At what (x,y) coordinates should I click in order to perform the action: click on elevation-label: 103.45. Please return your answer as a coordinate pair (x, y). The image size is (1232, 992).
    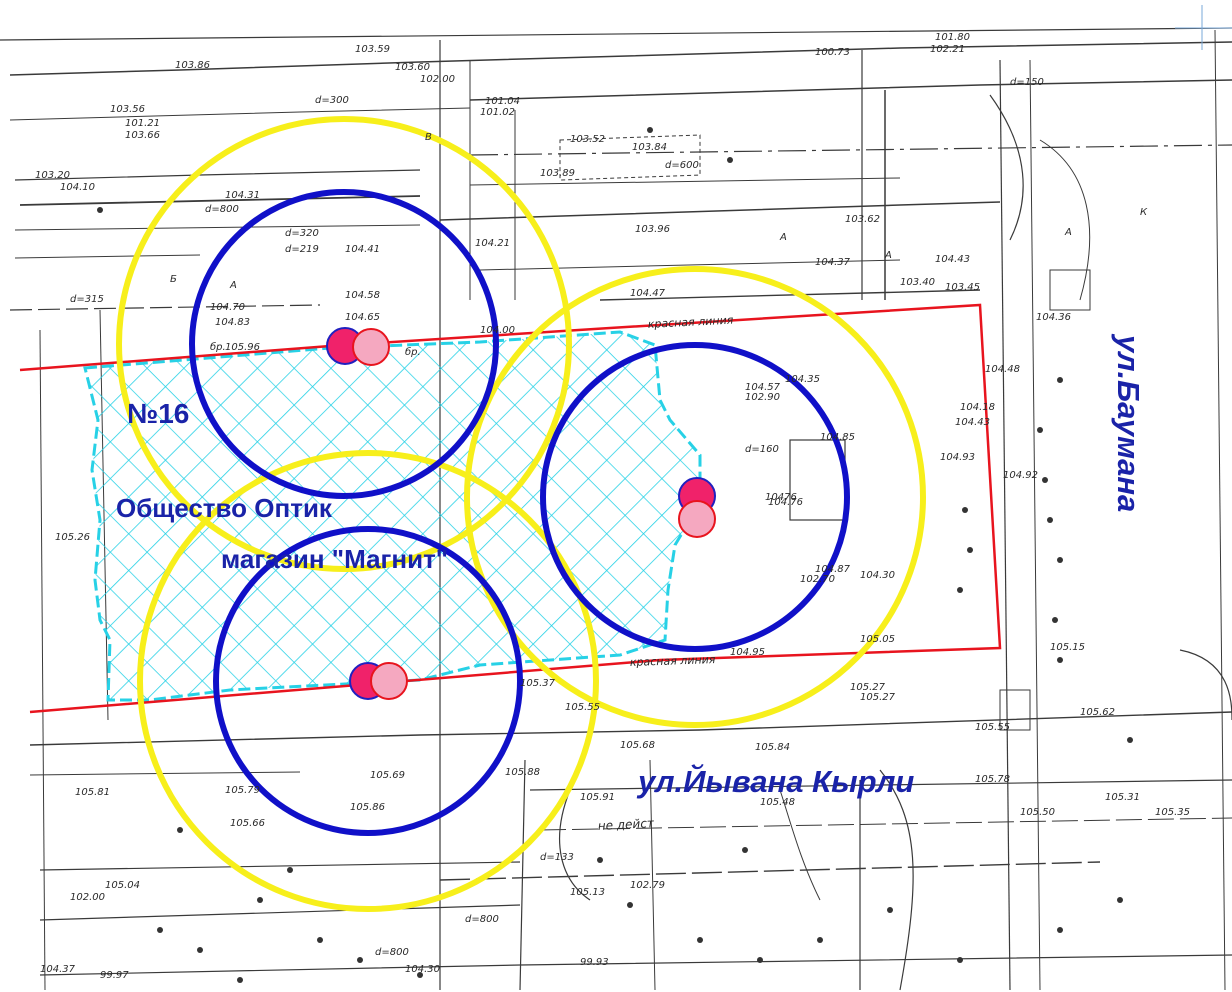
    Looking at the image, I should click on (962, 287).